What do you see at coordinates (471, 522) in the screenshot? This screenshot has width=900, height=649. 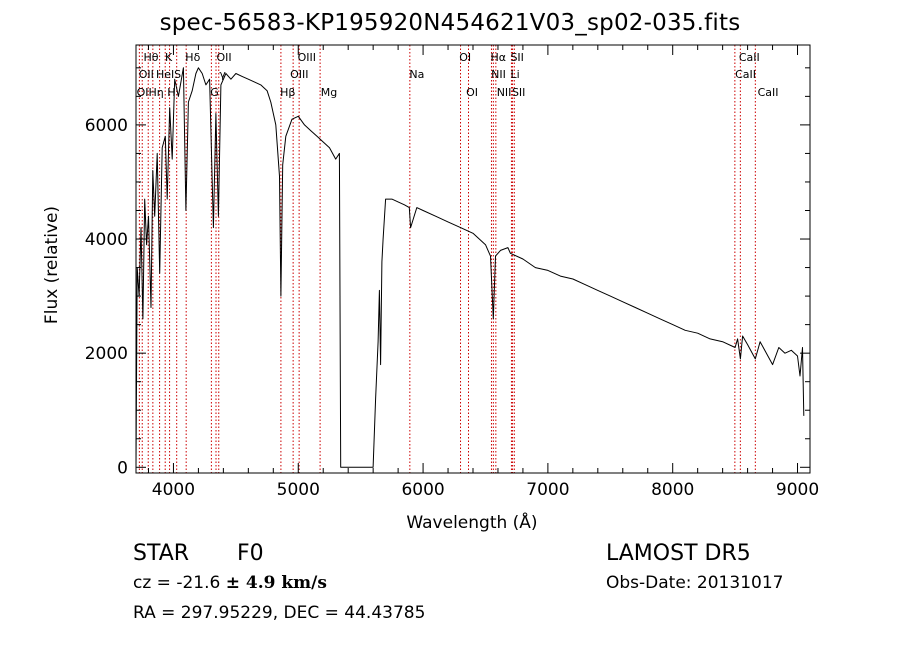 I see `x-axis-label: Wavelength (Å)` at bounding box center [471, 522].